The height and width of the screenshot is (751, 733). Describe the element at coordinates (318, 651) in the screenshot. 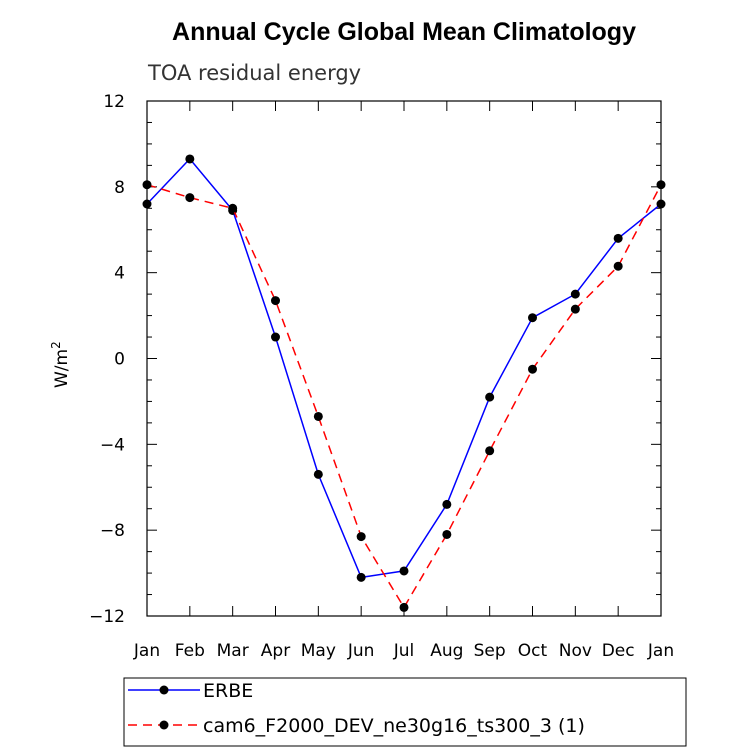

I see `x-tick-label: May` at that location.